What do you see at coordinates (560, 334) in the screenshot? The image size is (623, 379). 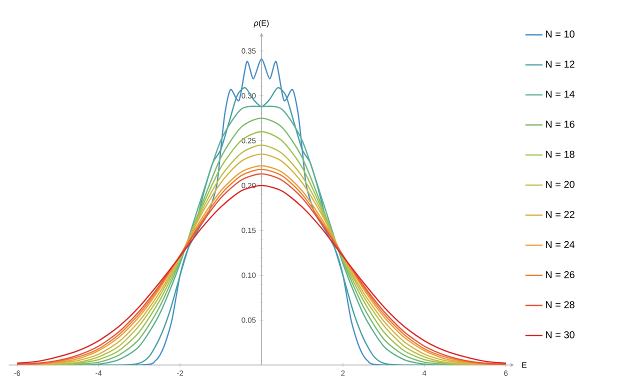 I see `legend-label: N = 30` at bounding box center [560, 334].